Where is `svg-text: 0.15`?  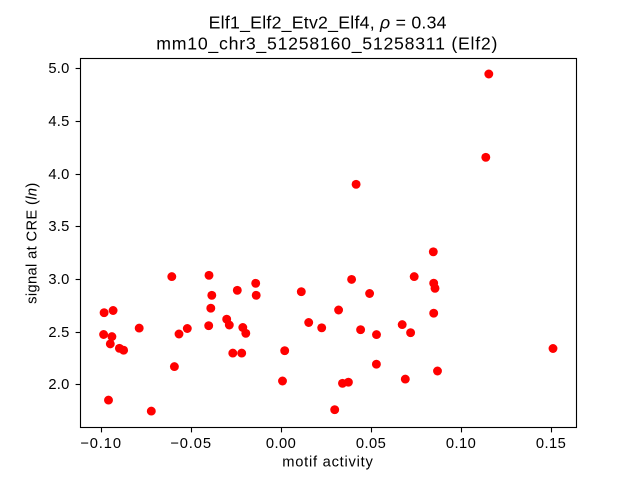 svg-text: 0.15 is located at coordinates (551, 444).